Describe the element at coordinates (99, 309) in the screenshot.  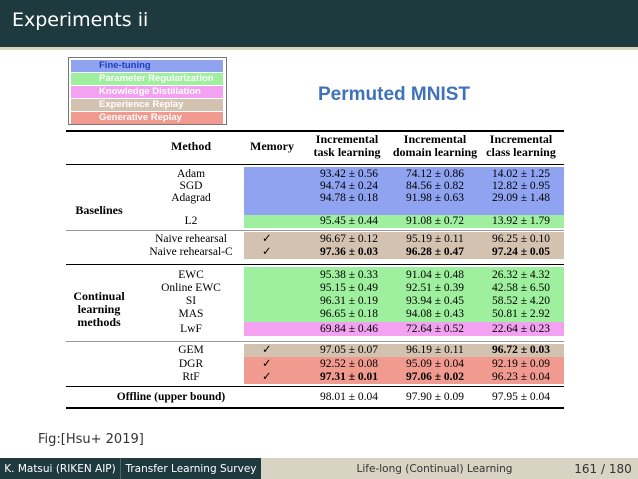
I see `group-continual: Continual learning methods` at that location.